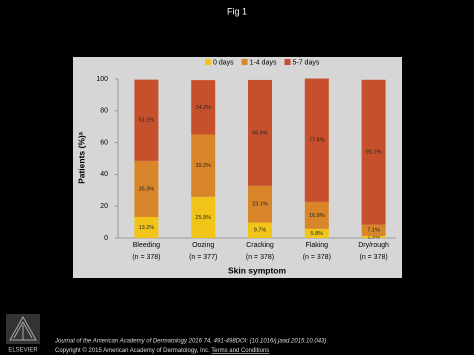 This screenshot has height=355, width=474. What do you see at coordinates (146, 245) in the screenshot?
I see `x-tick-label: Bleeding` at bounding box center [146, 245].